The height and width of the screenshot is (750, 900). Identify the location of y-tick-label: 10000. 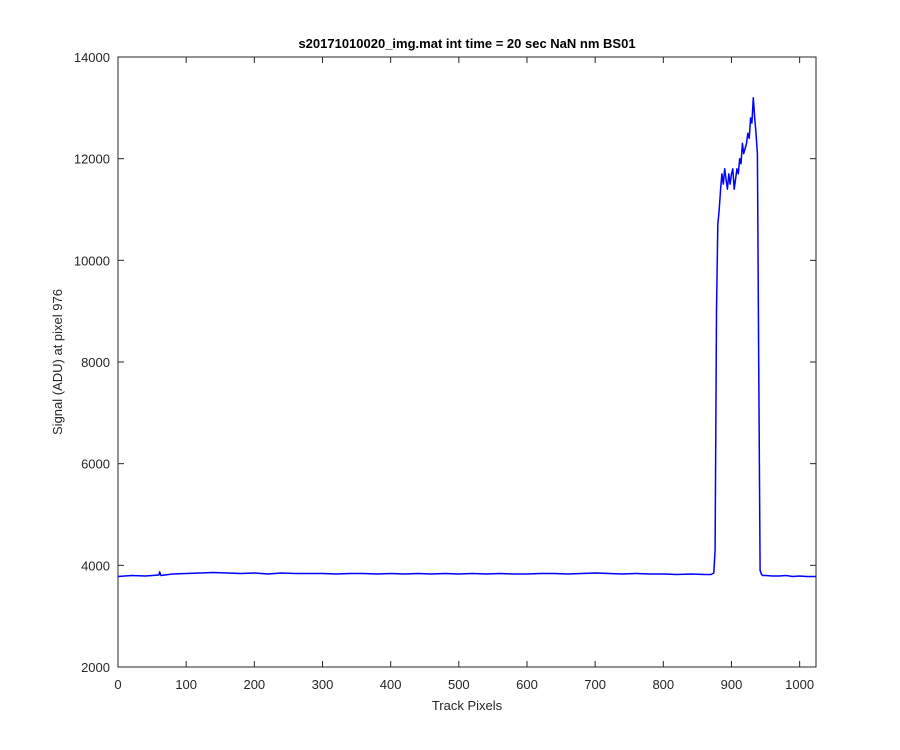
(92, 260).